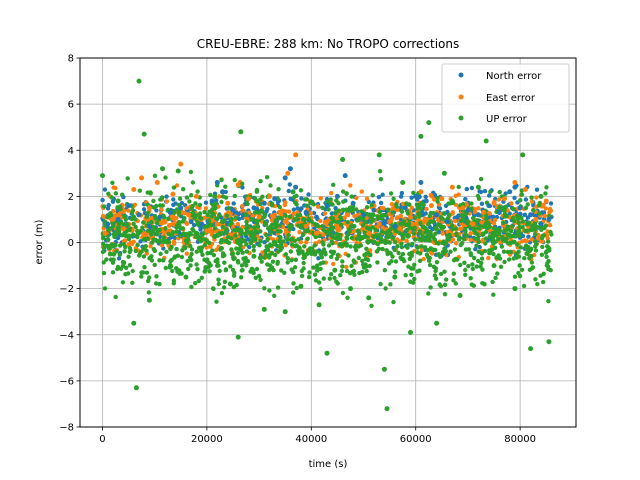  I want to click on series-0-point, so click(337, 196).